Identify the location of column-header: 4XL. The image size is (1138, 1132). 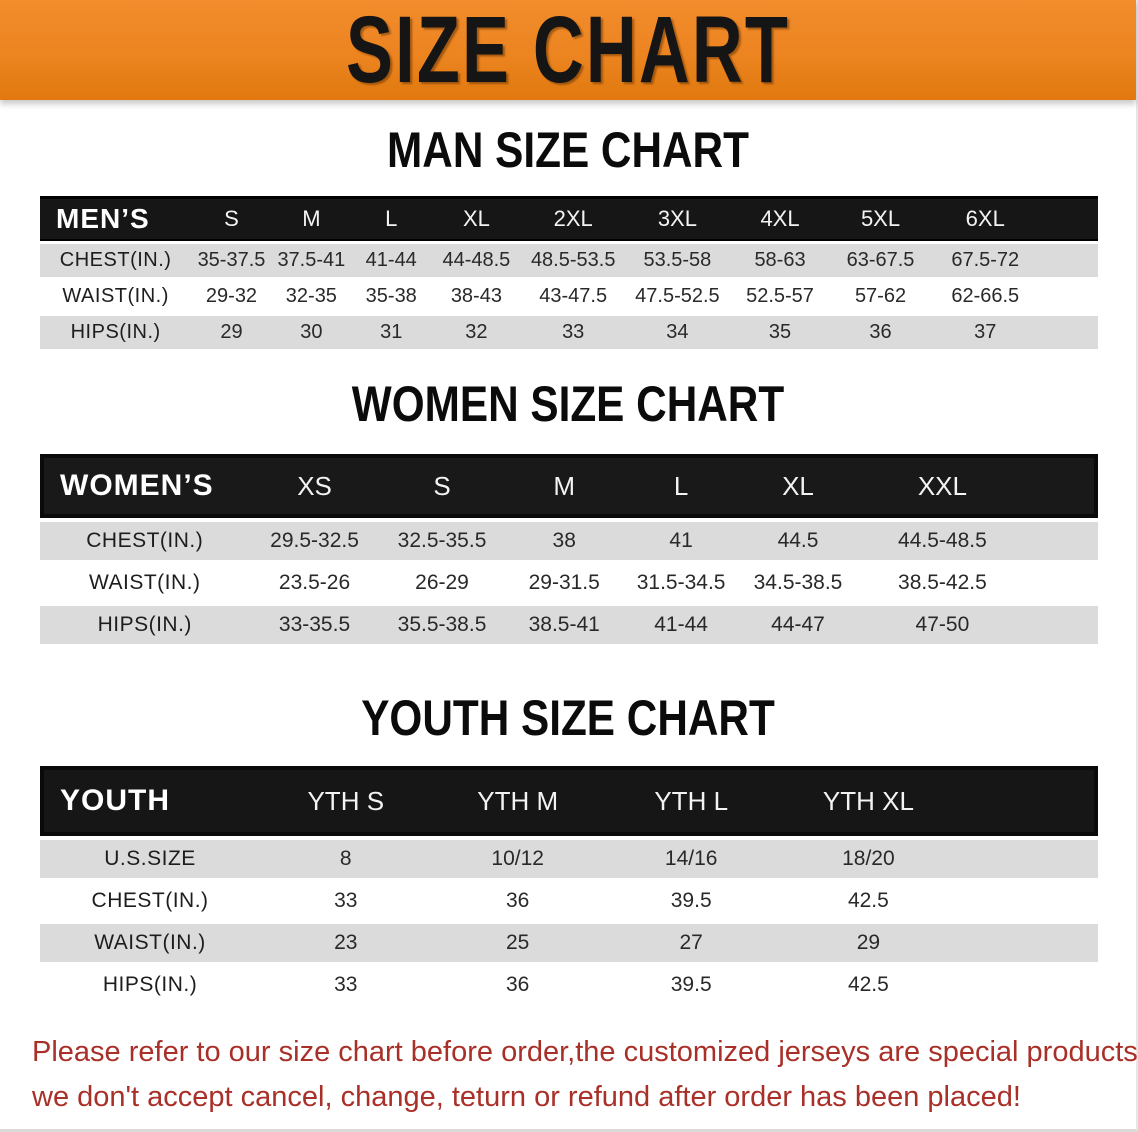
(780, 218).